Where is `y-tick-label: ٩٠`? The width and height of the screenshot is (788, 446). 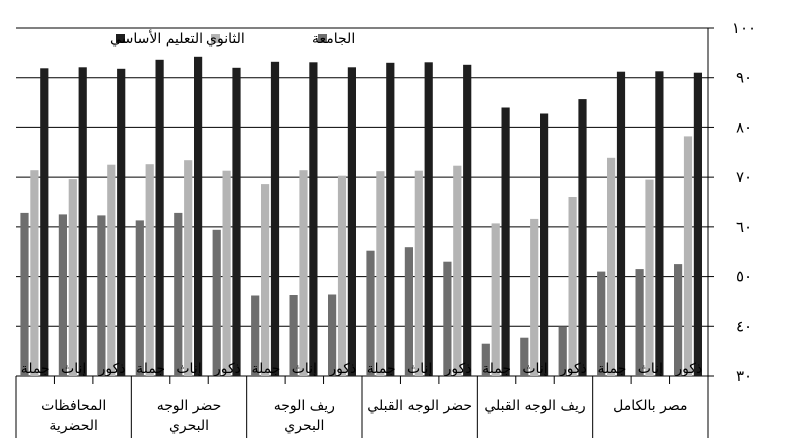 y-tick-label: ٩٠ is located at coordinates (744, 78).